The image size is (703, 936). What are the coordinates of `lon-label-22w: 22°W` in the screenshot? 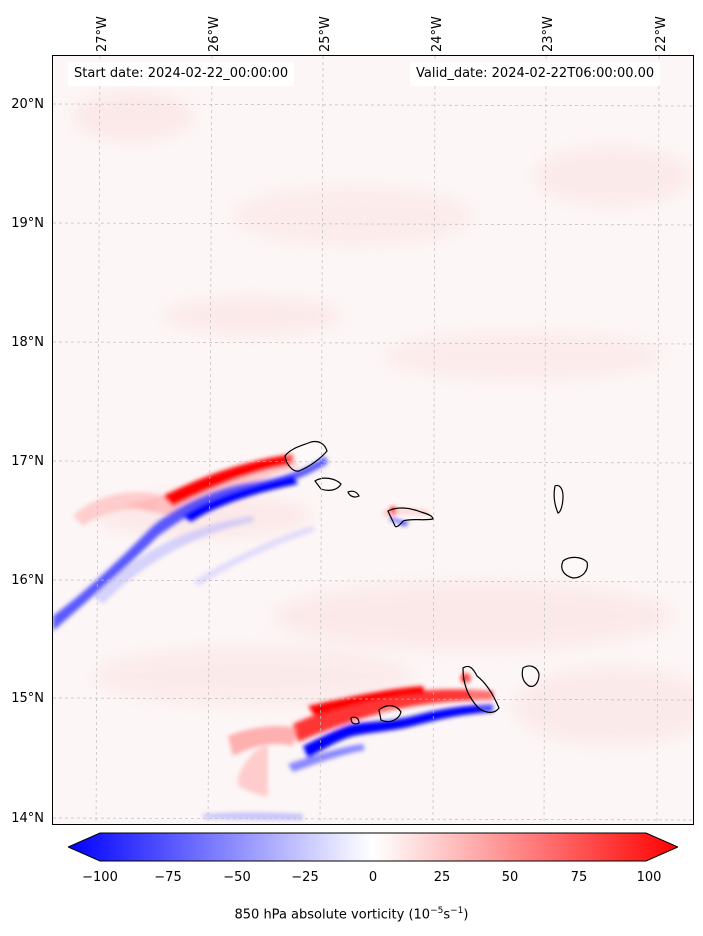 It's located at (661, 34).